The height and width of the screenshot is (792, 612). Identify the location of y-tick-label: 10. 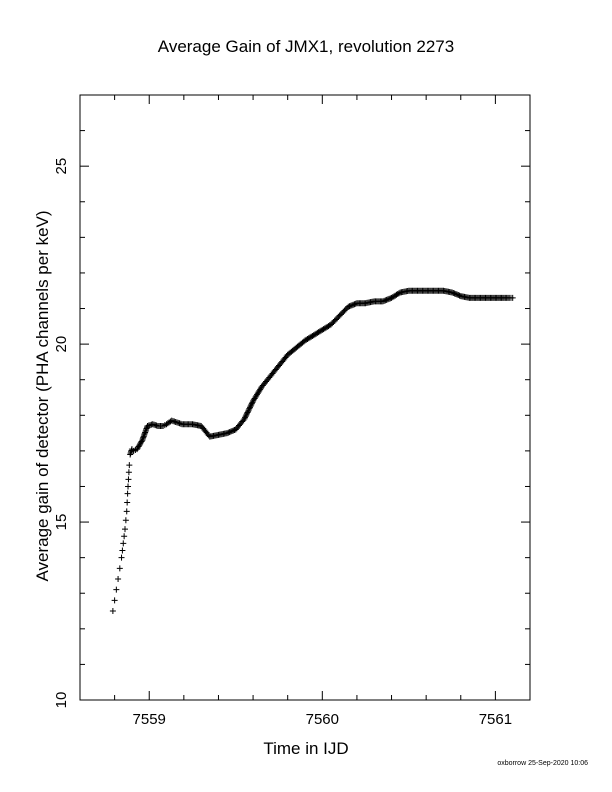
(61, 700).